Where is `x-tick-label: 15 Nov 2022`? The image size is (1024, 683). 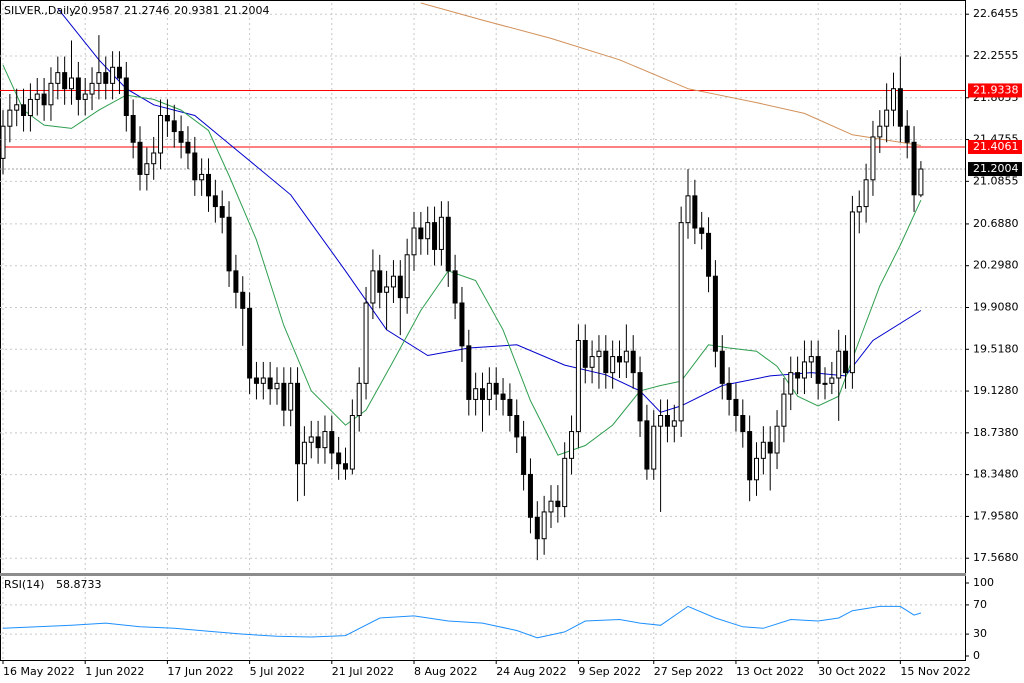
x-tick-label: 15 Nov 2022 is located at coordinates (935, 671).